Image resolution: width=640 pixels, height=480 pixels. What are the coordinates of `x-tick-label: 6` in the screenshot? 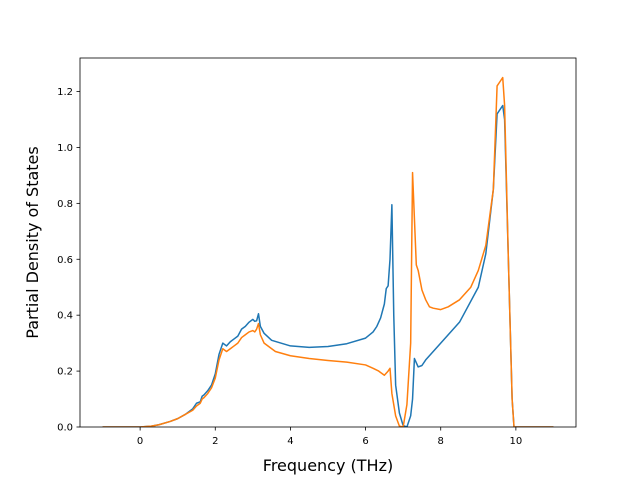 It's located at (365, 441).